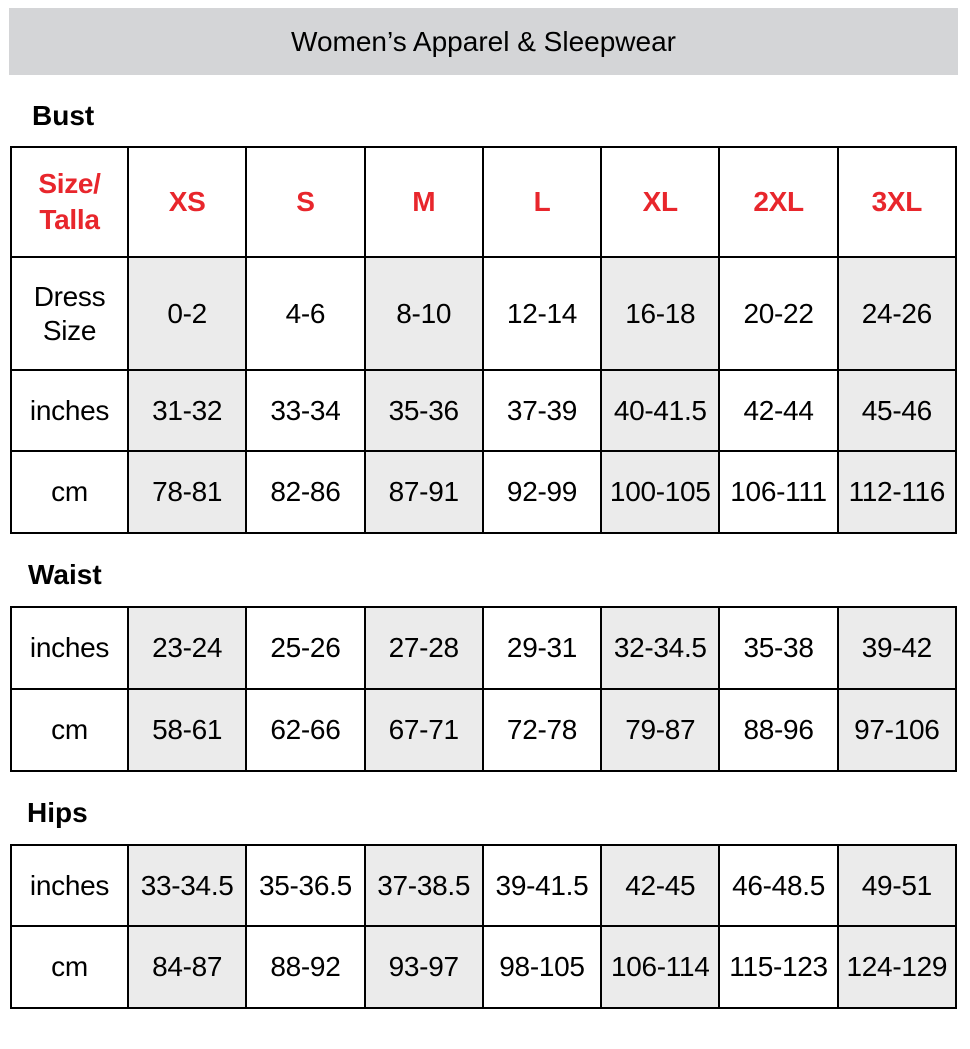 The image size is (970, 1049). What do you see at coordinates (305, 648) in the screenshot?
I see `measurement-cell-s: 25-26` at bounding box center [305, 648].